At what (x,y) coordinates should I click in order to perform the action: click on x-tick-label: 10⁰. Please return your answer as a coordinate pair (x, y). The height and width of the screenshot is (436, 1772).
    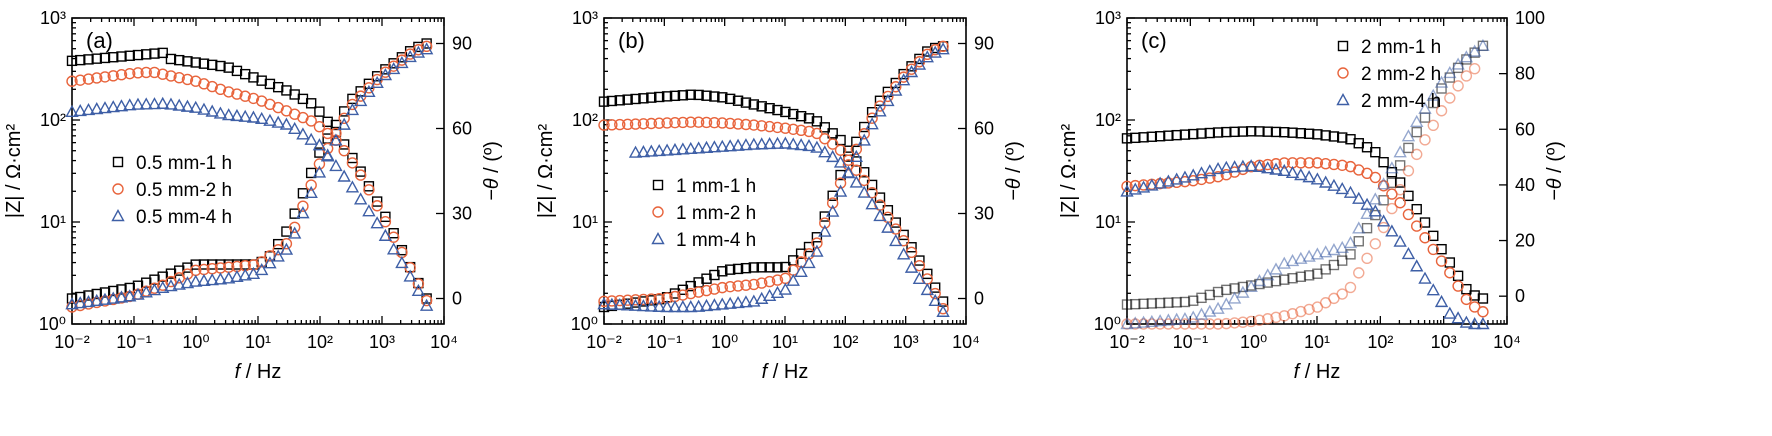
    Looking at the image, I should click on (195, 342).